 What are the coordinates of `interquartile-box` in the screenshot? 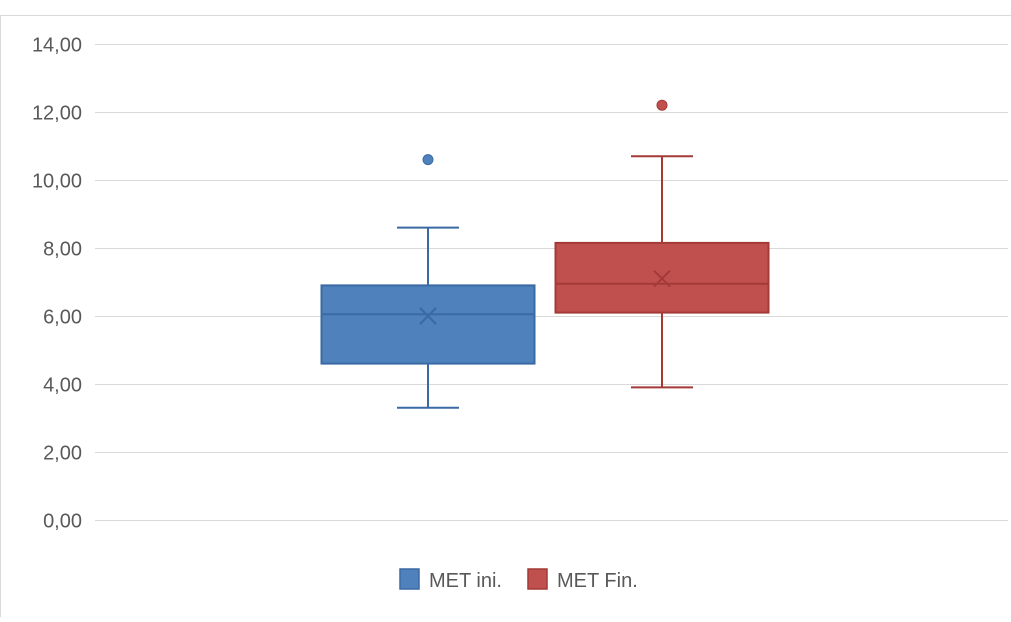 It's located at (428, 324).